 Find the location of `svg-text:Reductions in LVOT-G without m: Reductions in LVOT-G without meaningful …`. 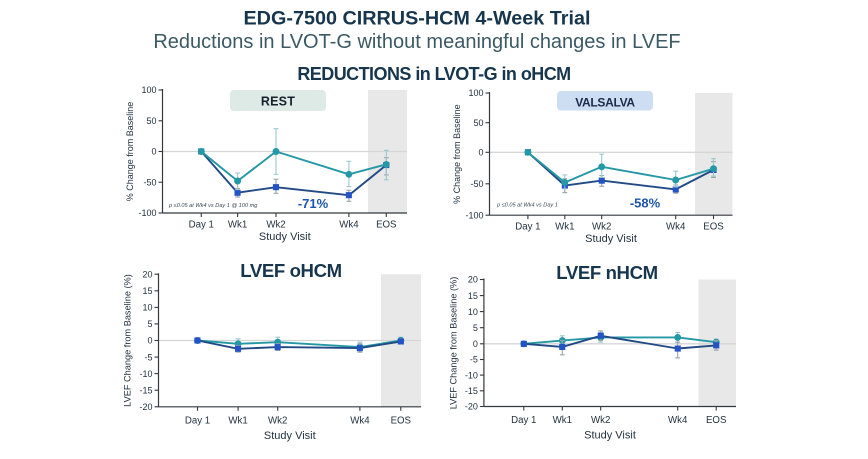

svg-text:Reductions in LVOT-G without m: Reductions in LVOT-G without meaningful … is located at coordinates (416, 42).